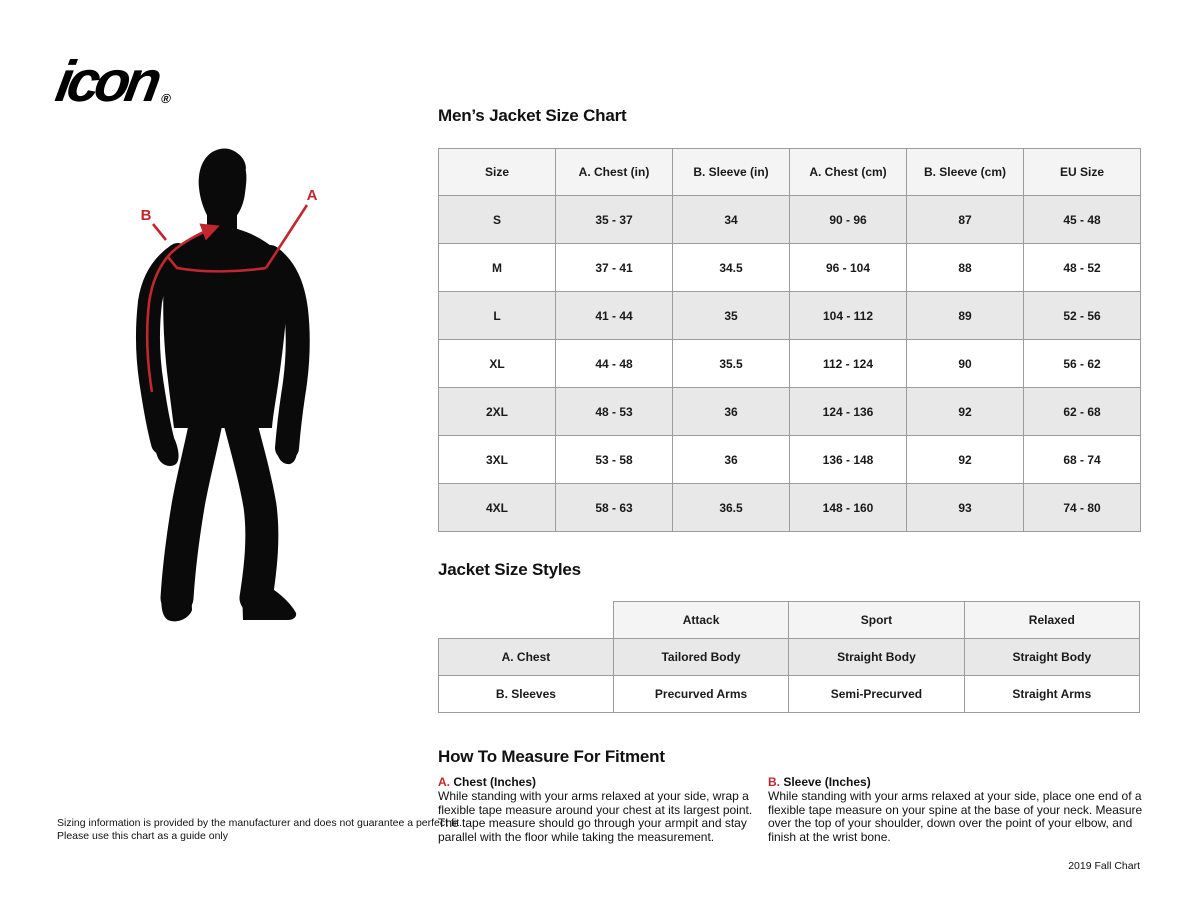 The height and width of the screenshot is (900, 1200). What do you see at coordinates (965, 172) in the screenshot?
I see `column-header: B. Sleeve (cm)` at bounding box center [965, 172].